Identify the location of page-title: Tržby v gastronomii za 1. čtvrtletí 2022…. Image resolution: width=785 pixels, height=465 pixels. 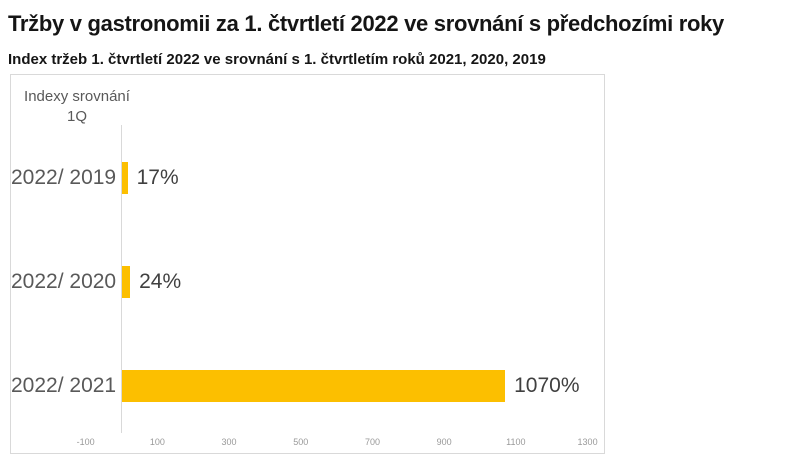
(366, 23).